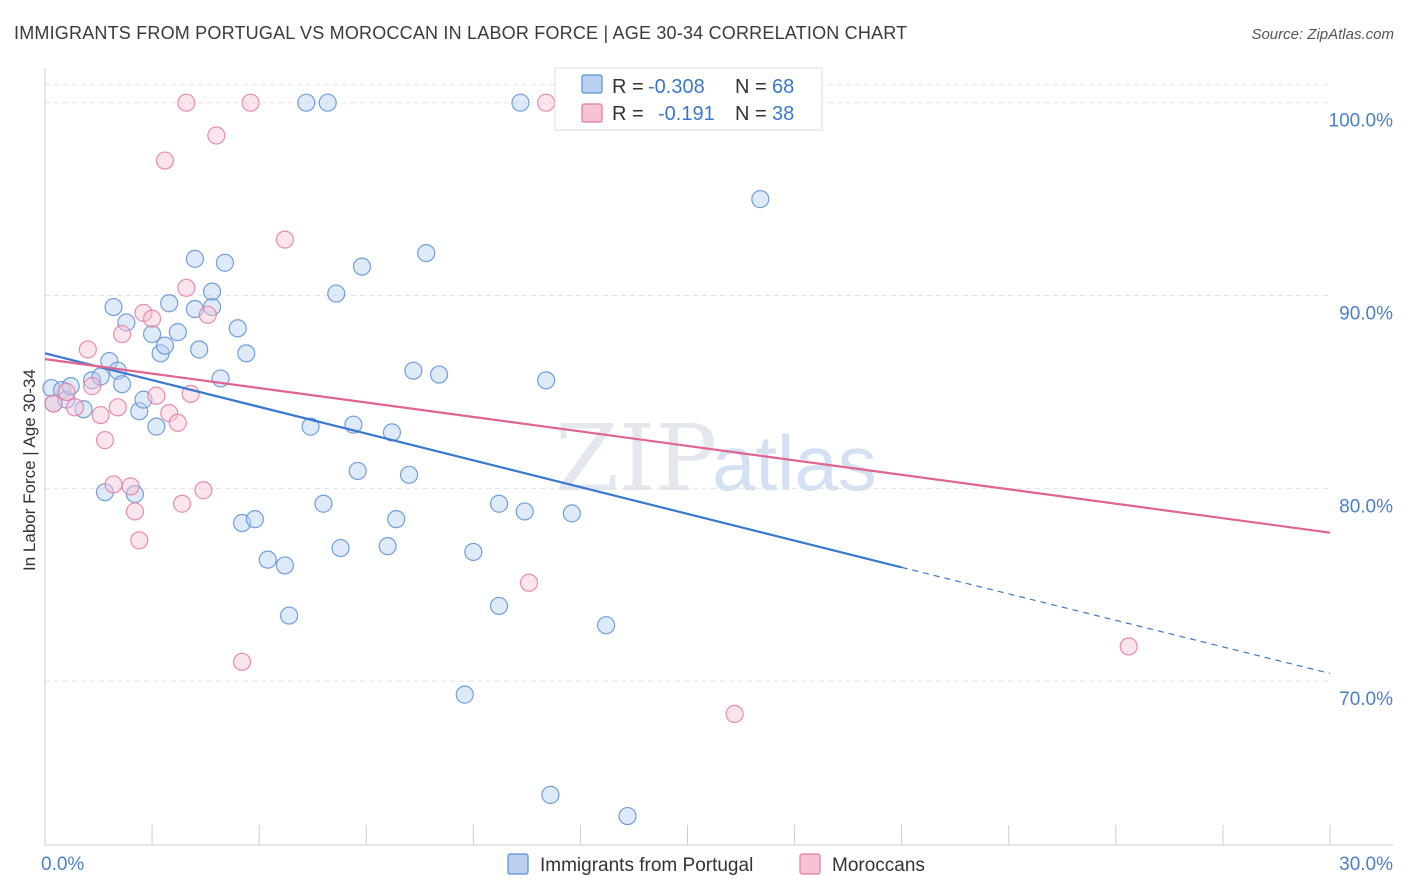 This screenshot has height=892, width=1406. What do you see at coordinates (783, 114) in the screenshot?
I see `stats-n-value-2: 38` at bounding box center [783, 114].